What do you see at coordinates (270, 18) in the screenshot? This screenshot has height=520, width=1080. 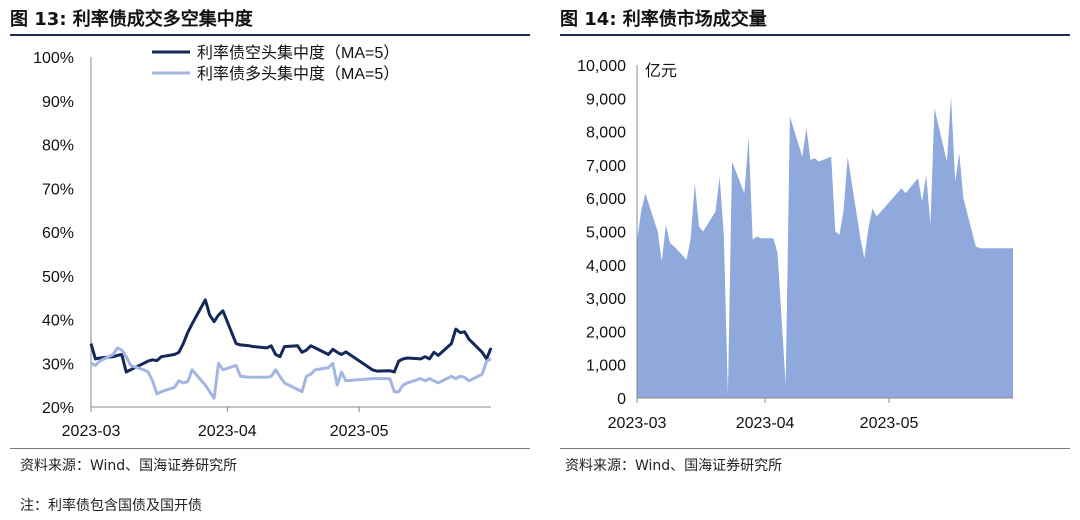 I see `left-chart-header: 图 13: 利率债成交多空集中度` at bounding box center [270, 18].